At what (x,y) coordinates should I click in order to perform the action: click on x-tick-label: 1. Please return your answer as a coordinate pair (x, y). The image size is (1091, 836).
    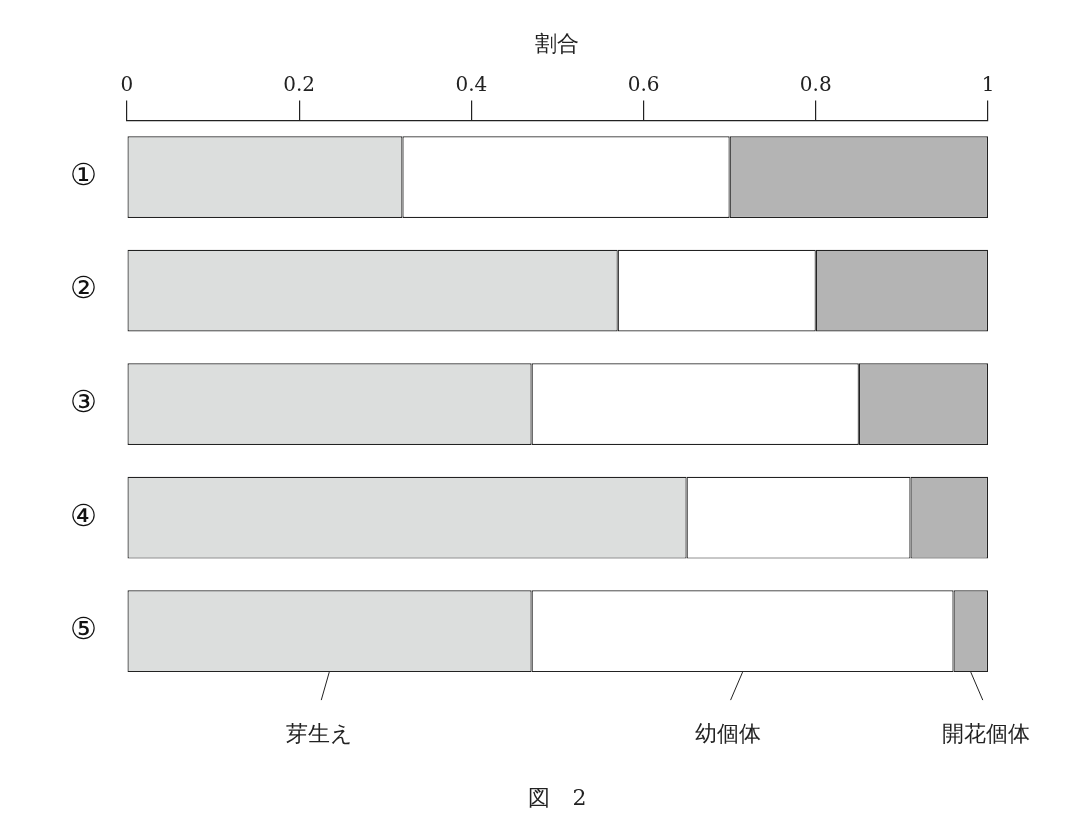
    Looking at the image, I should click on (988, 83).